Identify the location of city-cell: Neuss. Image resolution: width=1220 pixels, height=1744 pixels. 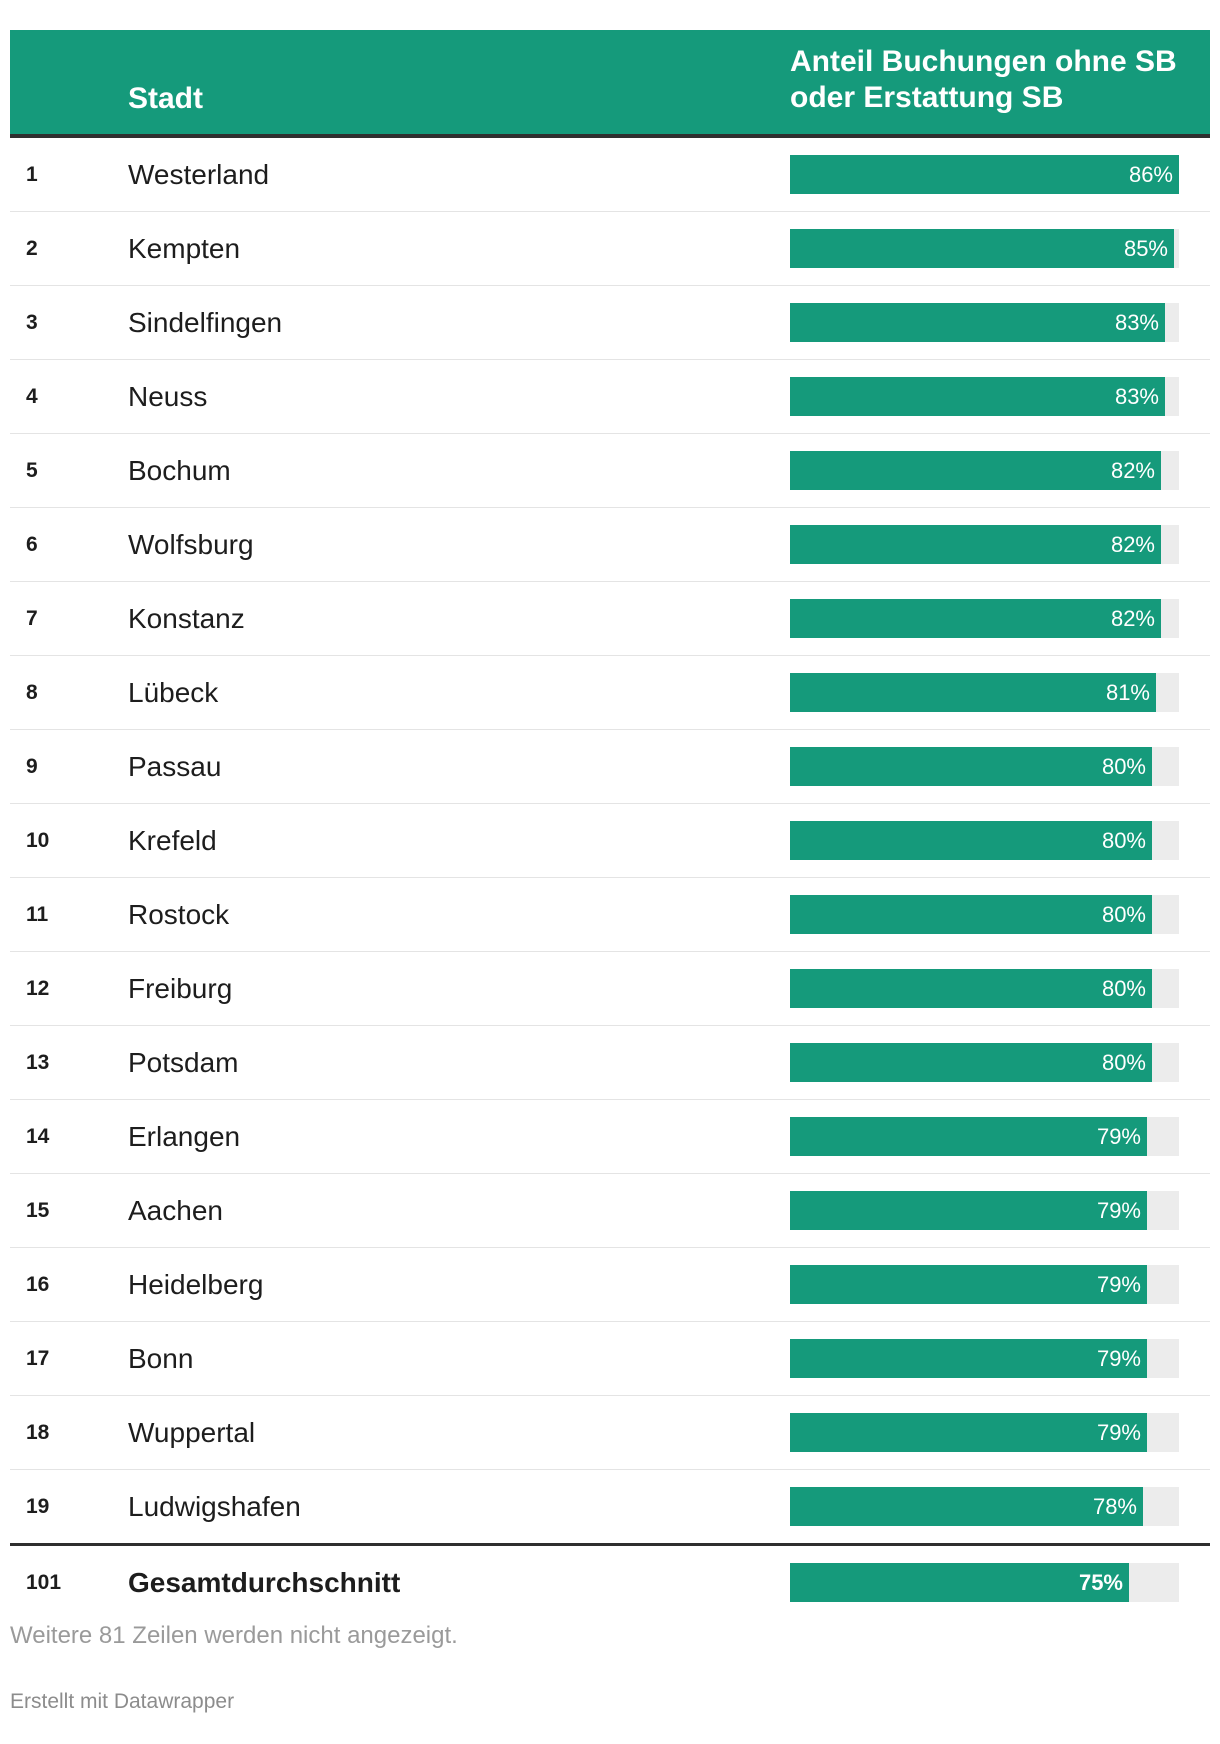
(168, 396).